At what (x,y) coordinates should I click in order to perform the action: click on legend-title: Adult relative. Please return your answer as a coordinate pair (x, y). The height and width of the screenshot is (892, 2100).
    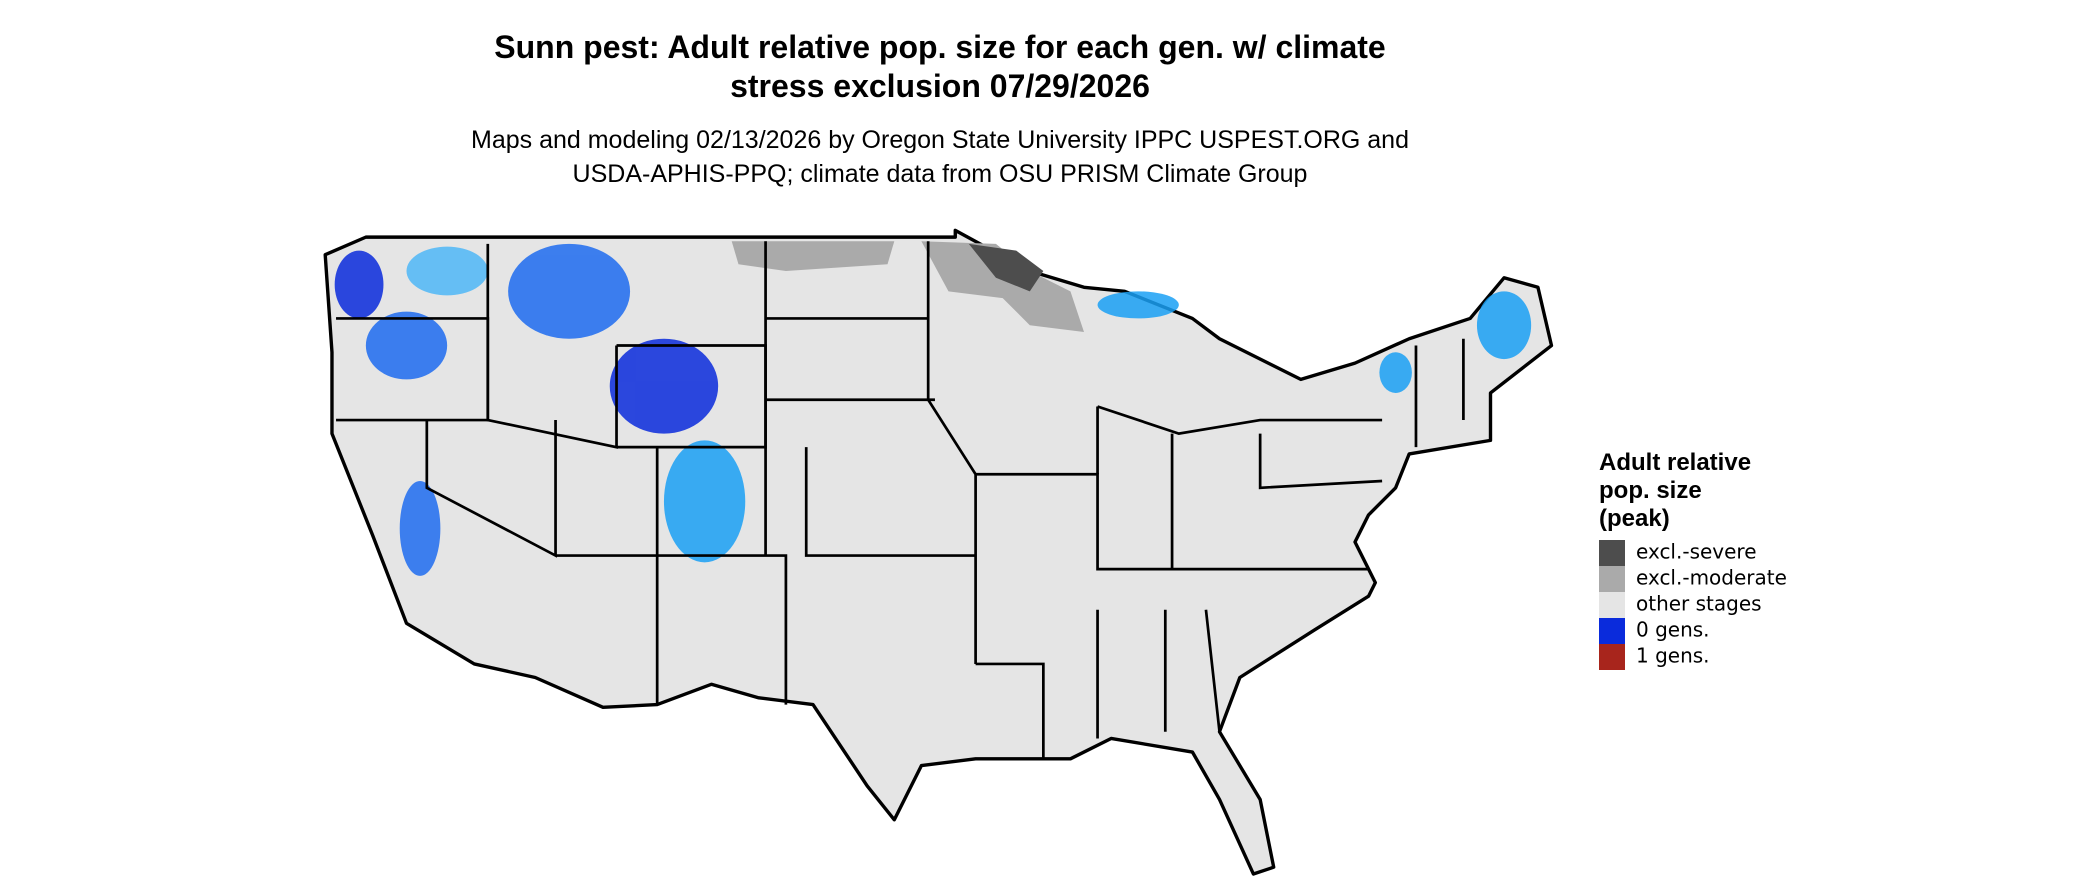
    Looking at the image, I should click on (1675, 462).